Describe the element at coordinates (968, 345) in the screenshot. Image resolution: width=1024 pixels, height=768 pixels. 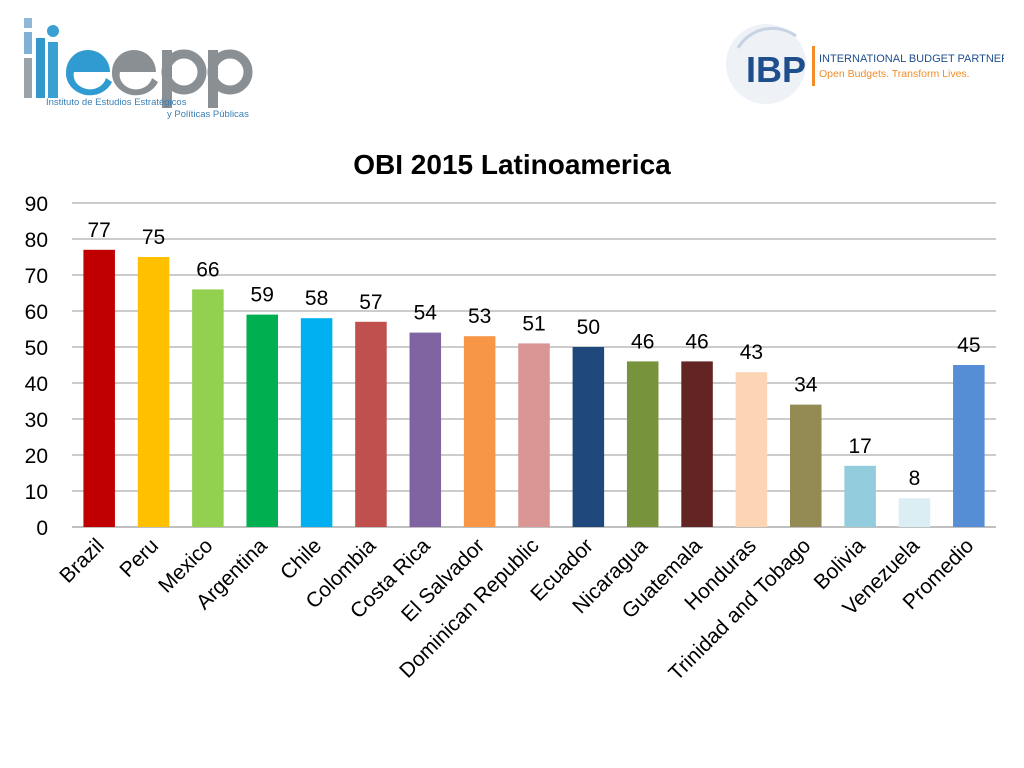
I see `data-label: 45` at that location.